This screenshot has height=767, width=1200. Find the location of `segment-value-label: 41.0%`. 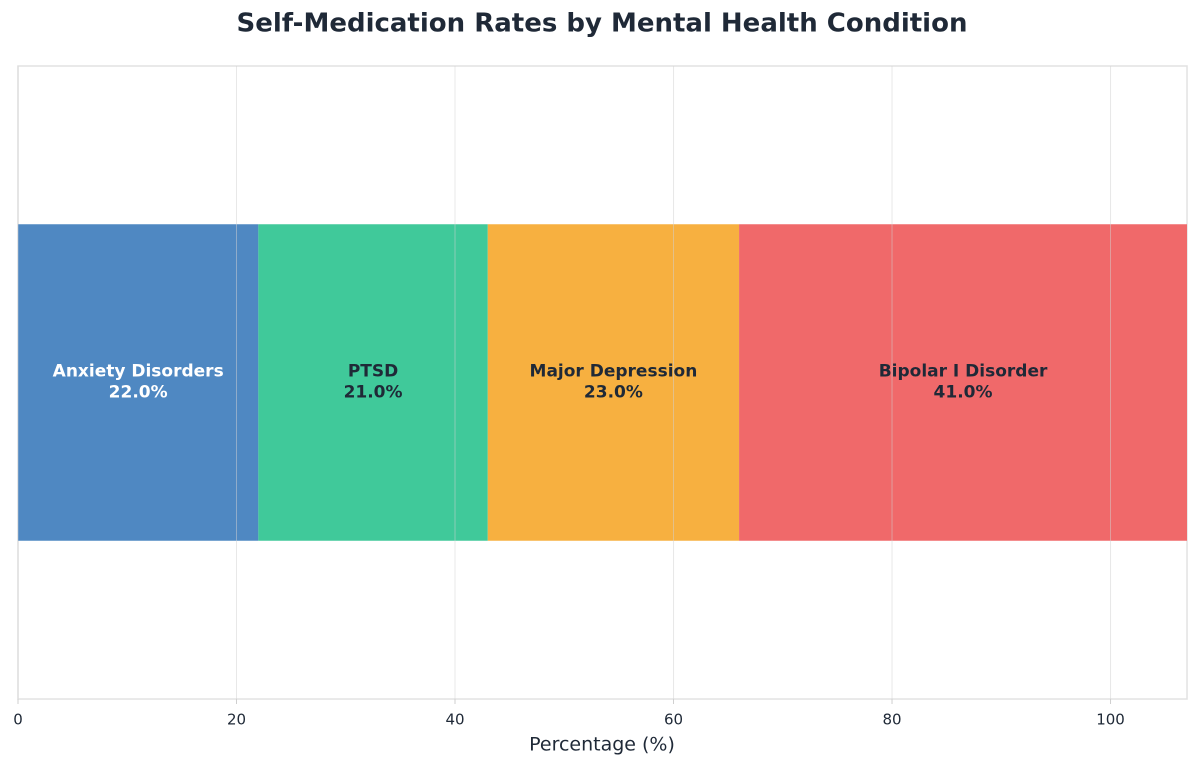

segment-value-label: 41.0% is located at coordinates (963, 393).